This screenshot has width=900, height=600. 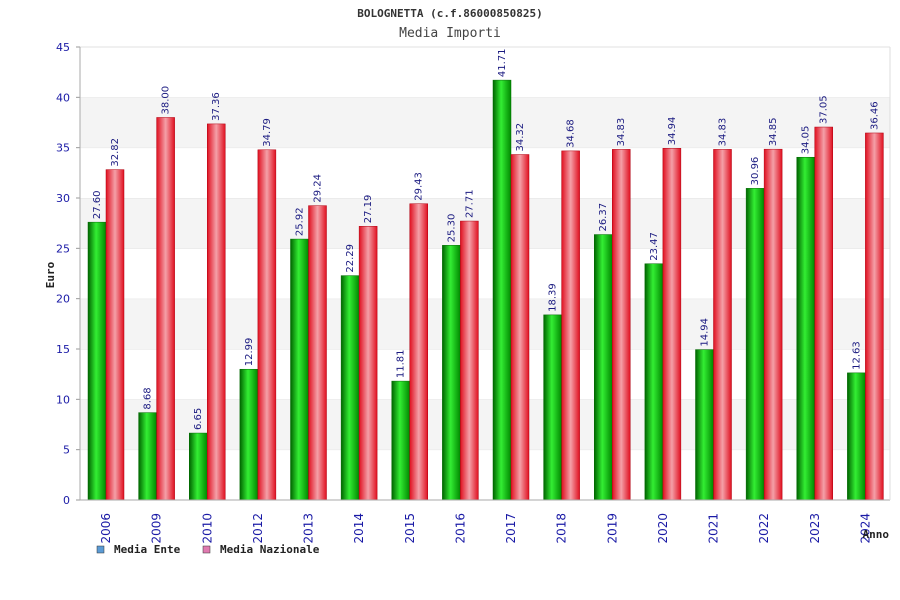 I want to click on x-axis-title: Anno, so click(x=876, y=534).